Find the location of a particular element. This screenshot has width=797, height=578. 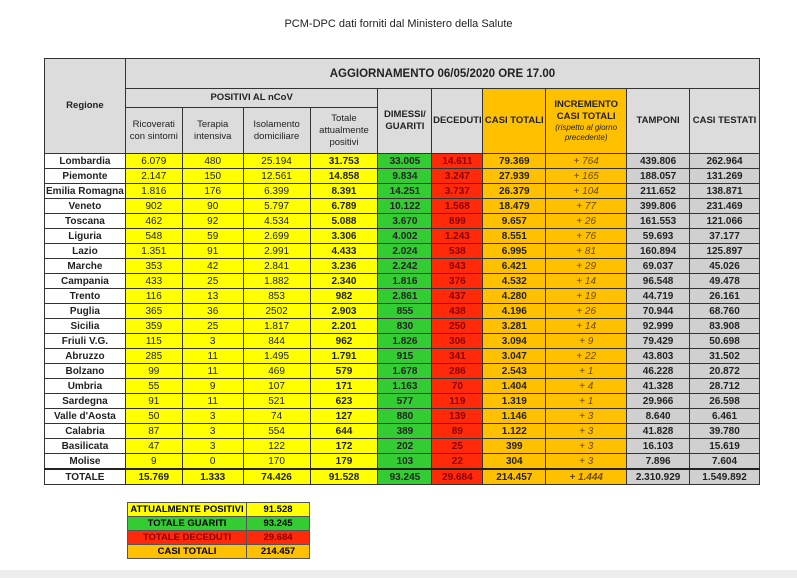

cell-deceduti: 438 is located at coordinates (457, 311).